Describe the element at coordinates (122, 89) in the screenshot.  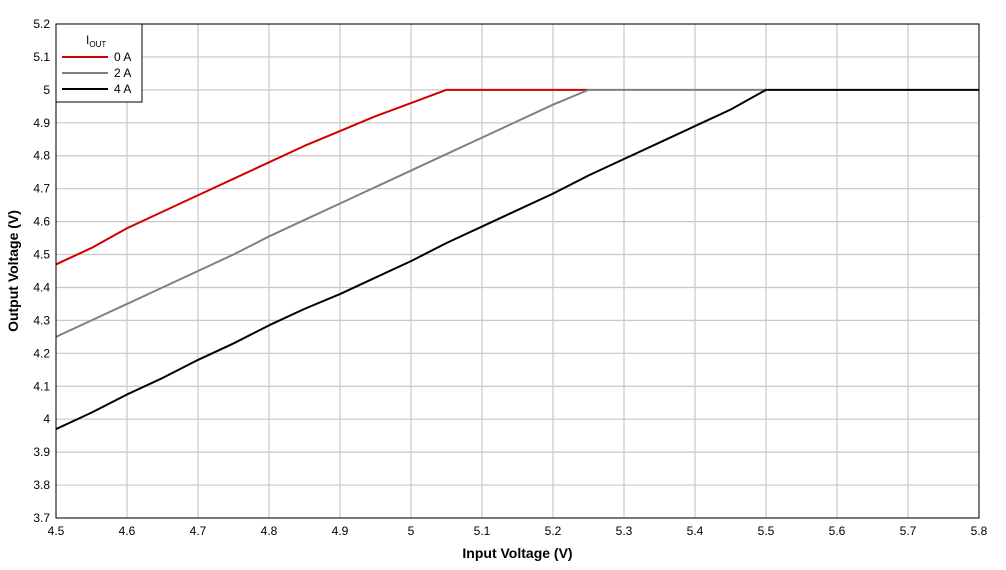
I see `legend-label-2: 4 A` at that location.